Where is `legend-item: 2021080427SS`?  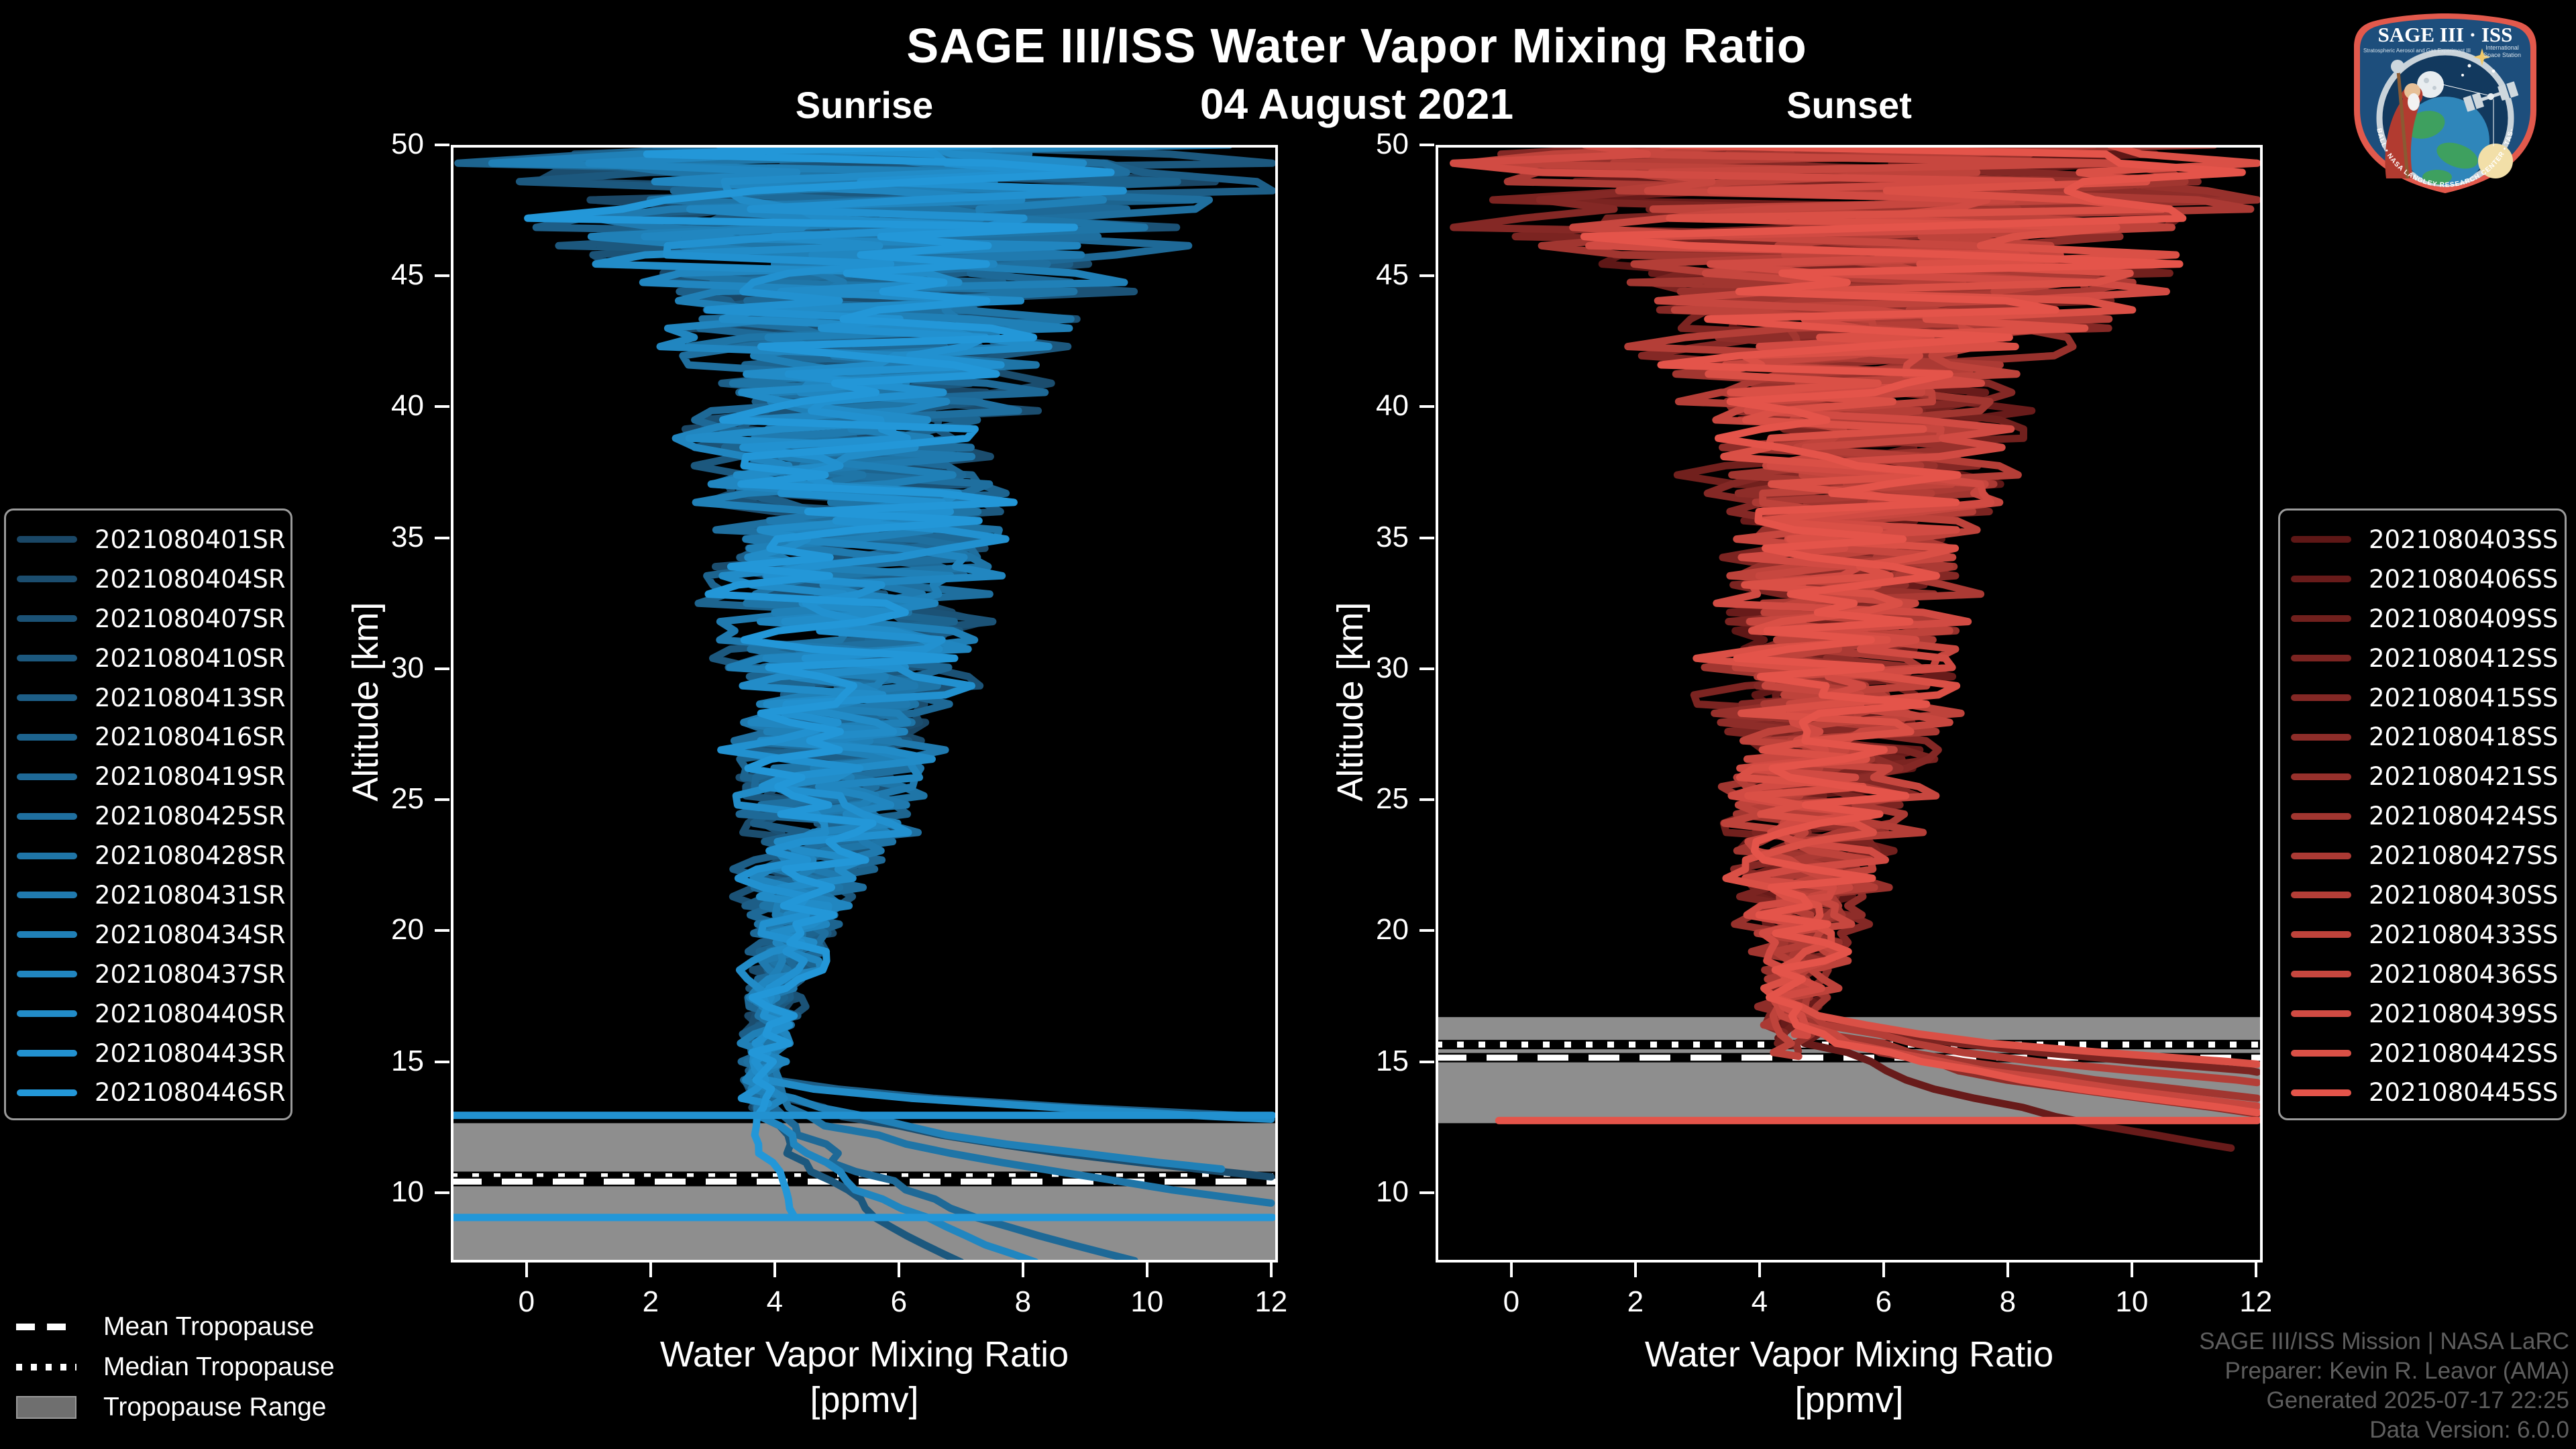 legend-item: 2021080427SS is located at coordinates (2422, 855).